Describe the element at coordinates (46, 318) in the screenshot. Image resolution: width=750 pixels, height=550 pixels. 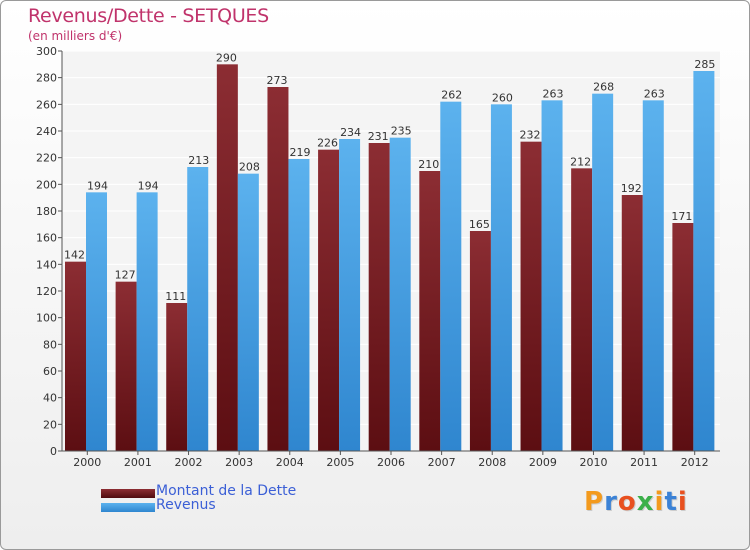
I see `y-tick-label: 100` at that location.